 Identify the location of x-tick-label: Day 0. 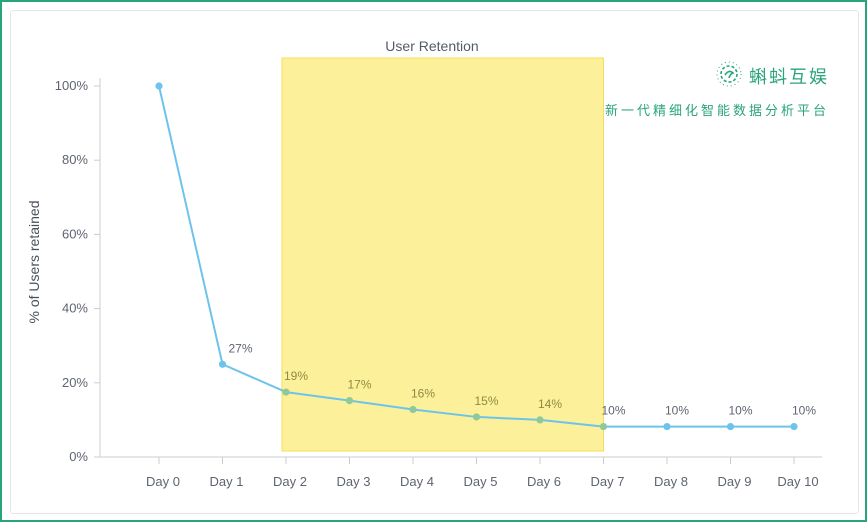
(163, 481).